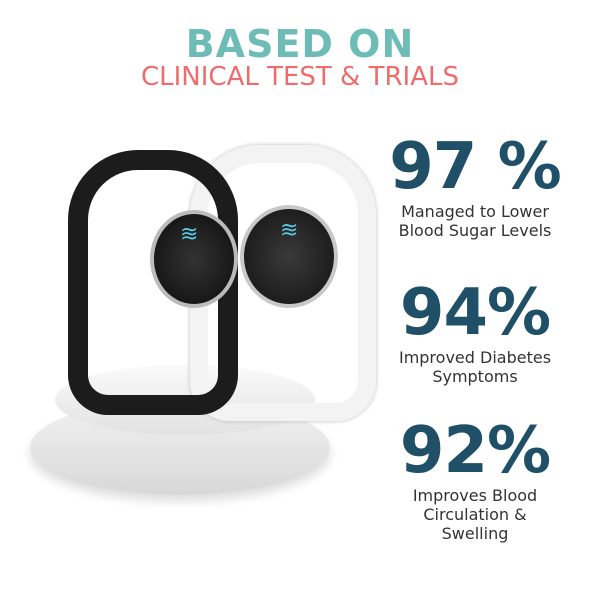 The image size is (600, 600). I want to click on stat-label: Improves Blood Circulation & Swelling, so click(475, 514).